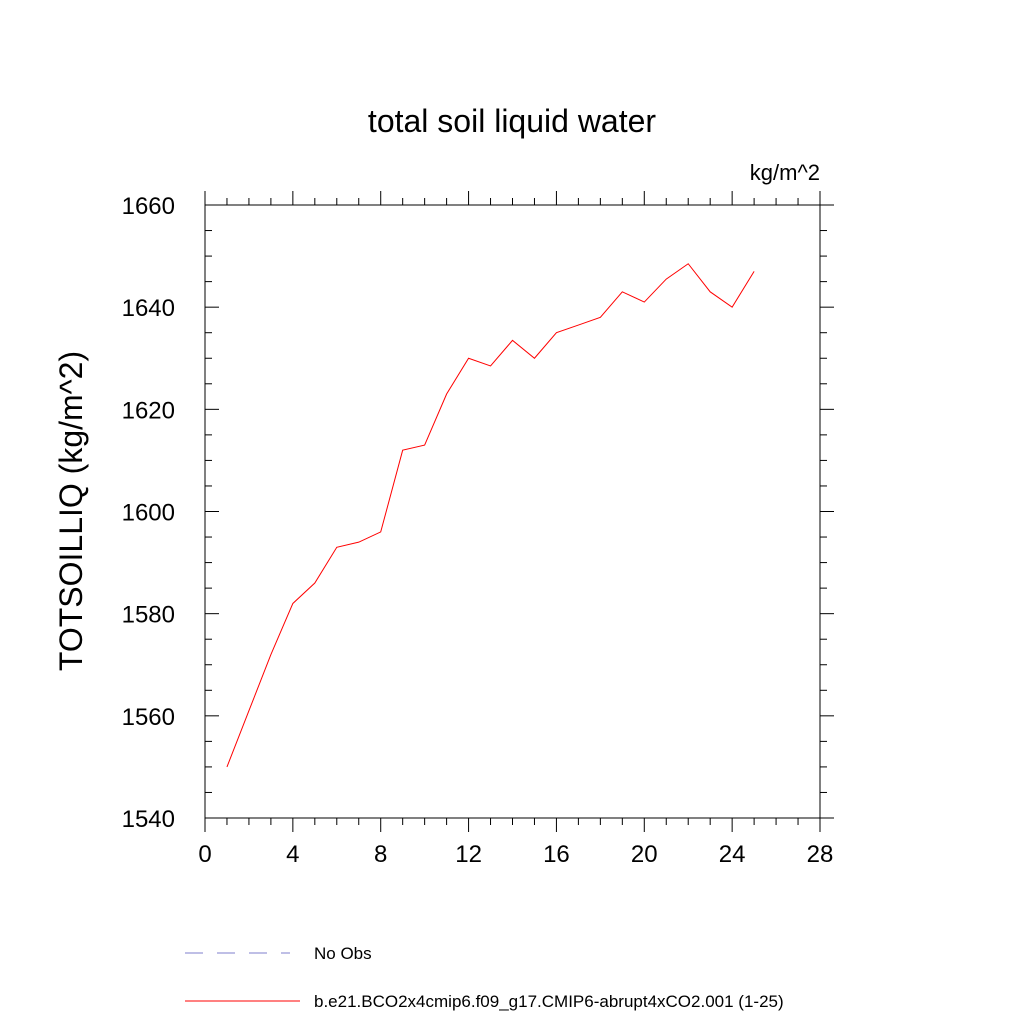 The height and width of the screenshot is (1024, 1024). I want to click on y-tick-label: 1580, so click(148, 615).